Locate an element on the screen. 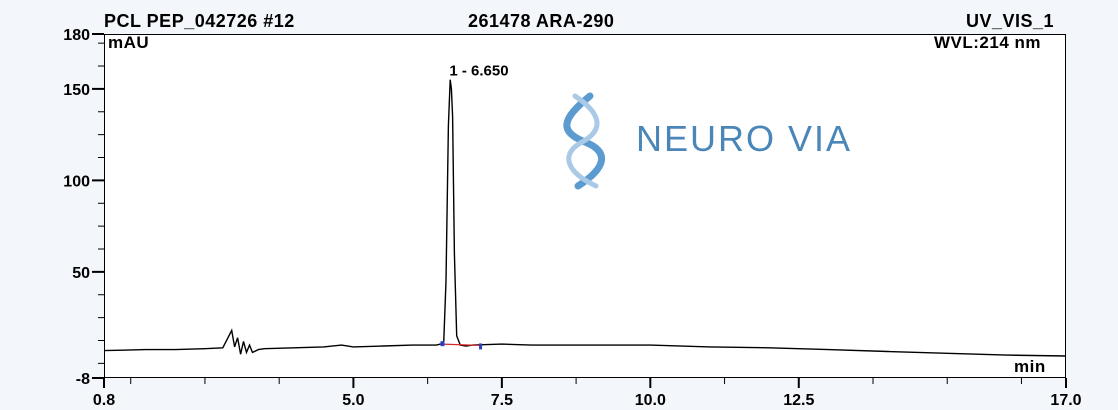  peak-baseline is located at coordinates (462, 345).